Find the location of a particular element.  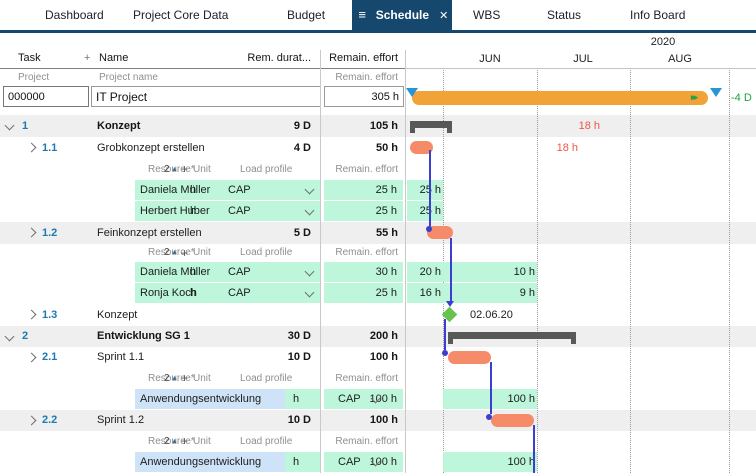

project-start-marker-icon is located at coordinates (412, 92).